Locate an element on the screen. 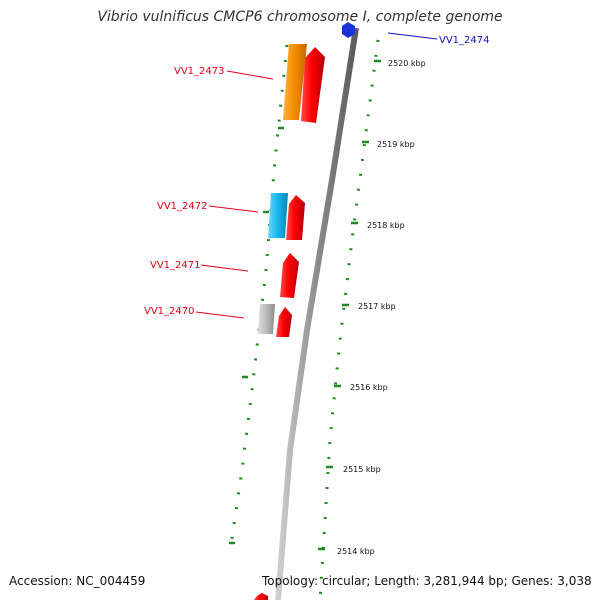 The height and width of the screenshot is (600, 600). gene-label-vv1-2470: VV1_2470 is located at coordinates (169, 311).